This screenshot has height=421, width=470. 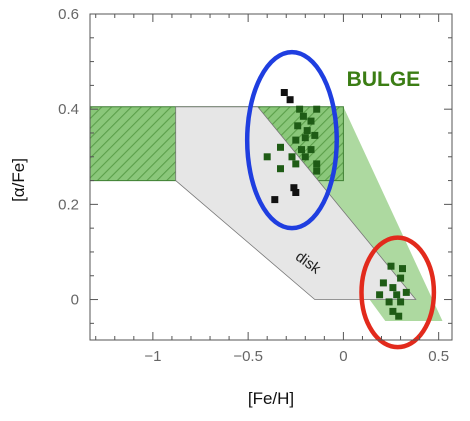 I want to click on x-axis-label: [Fe/H], so click(x=271, y=398).